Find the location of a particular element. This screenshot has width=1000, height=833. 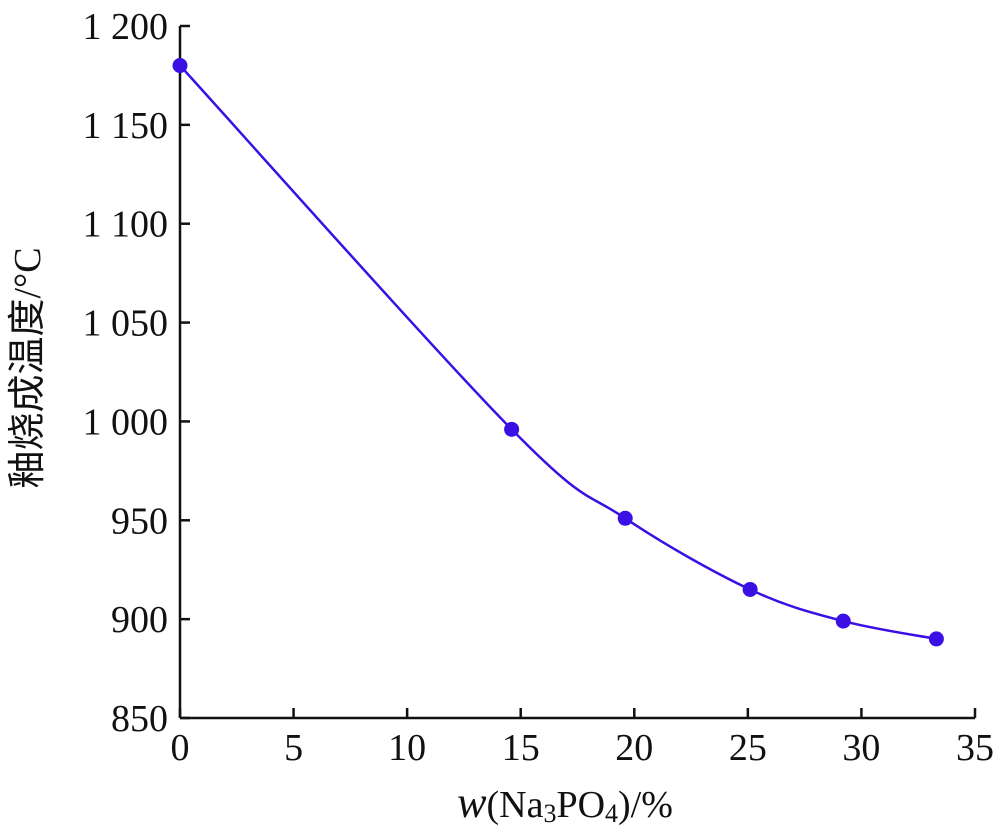

x-axis-title-sub2: 4 is located at coordinates (611, 813).